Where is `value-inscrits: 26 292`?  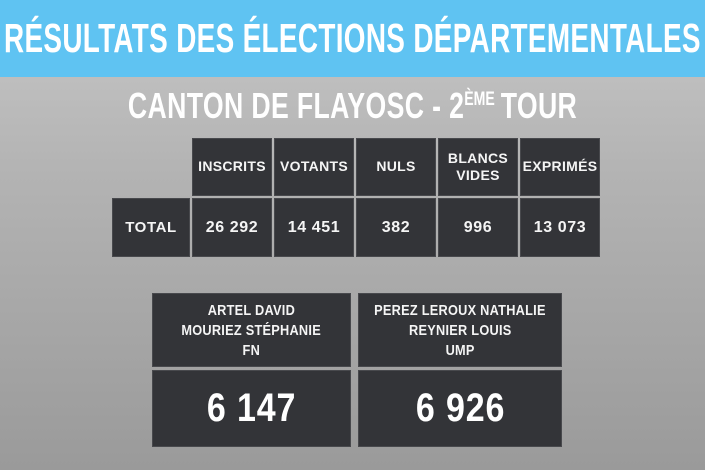
value-inscrits: 26 292 is located at coordinates (232, 227).